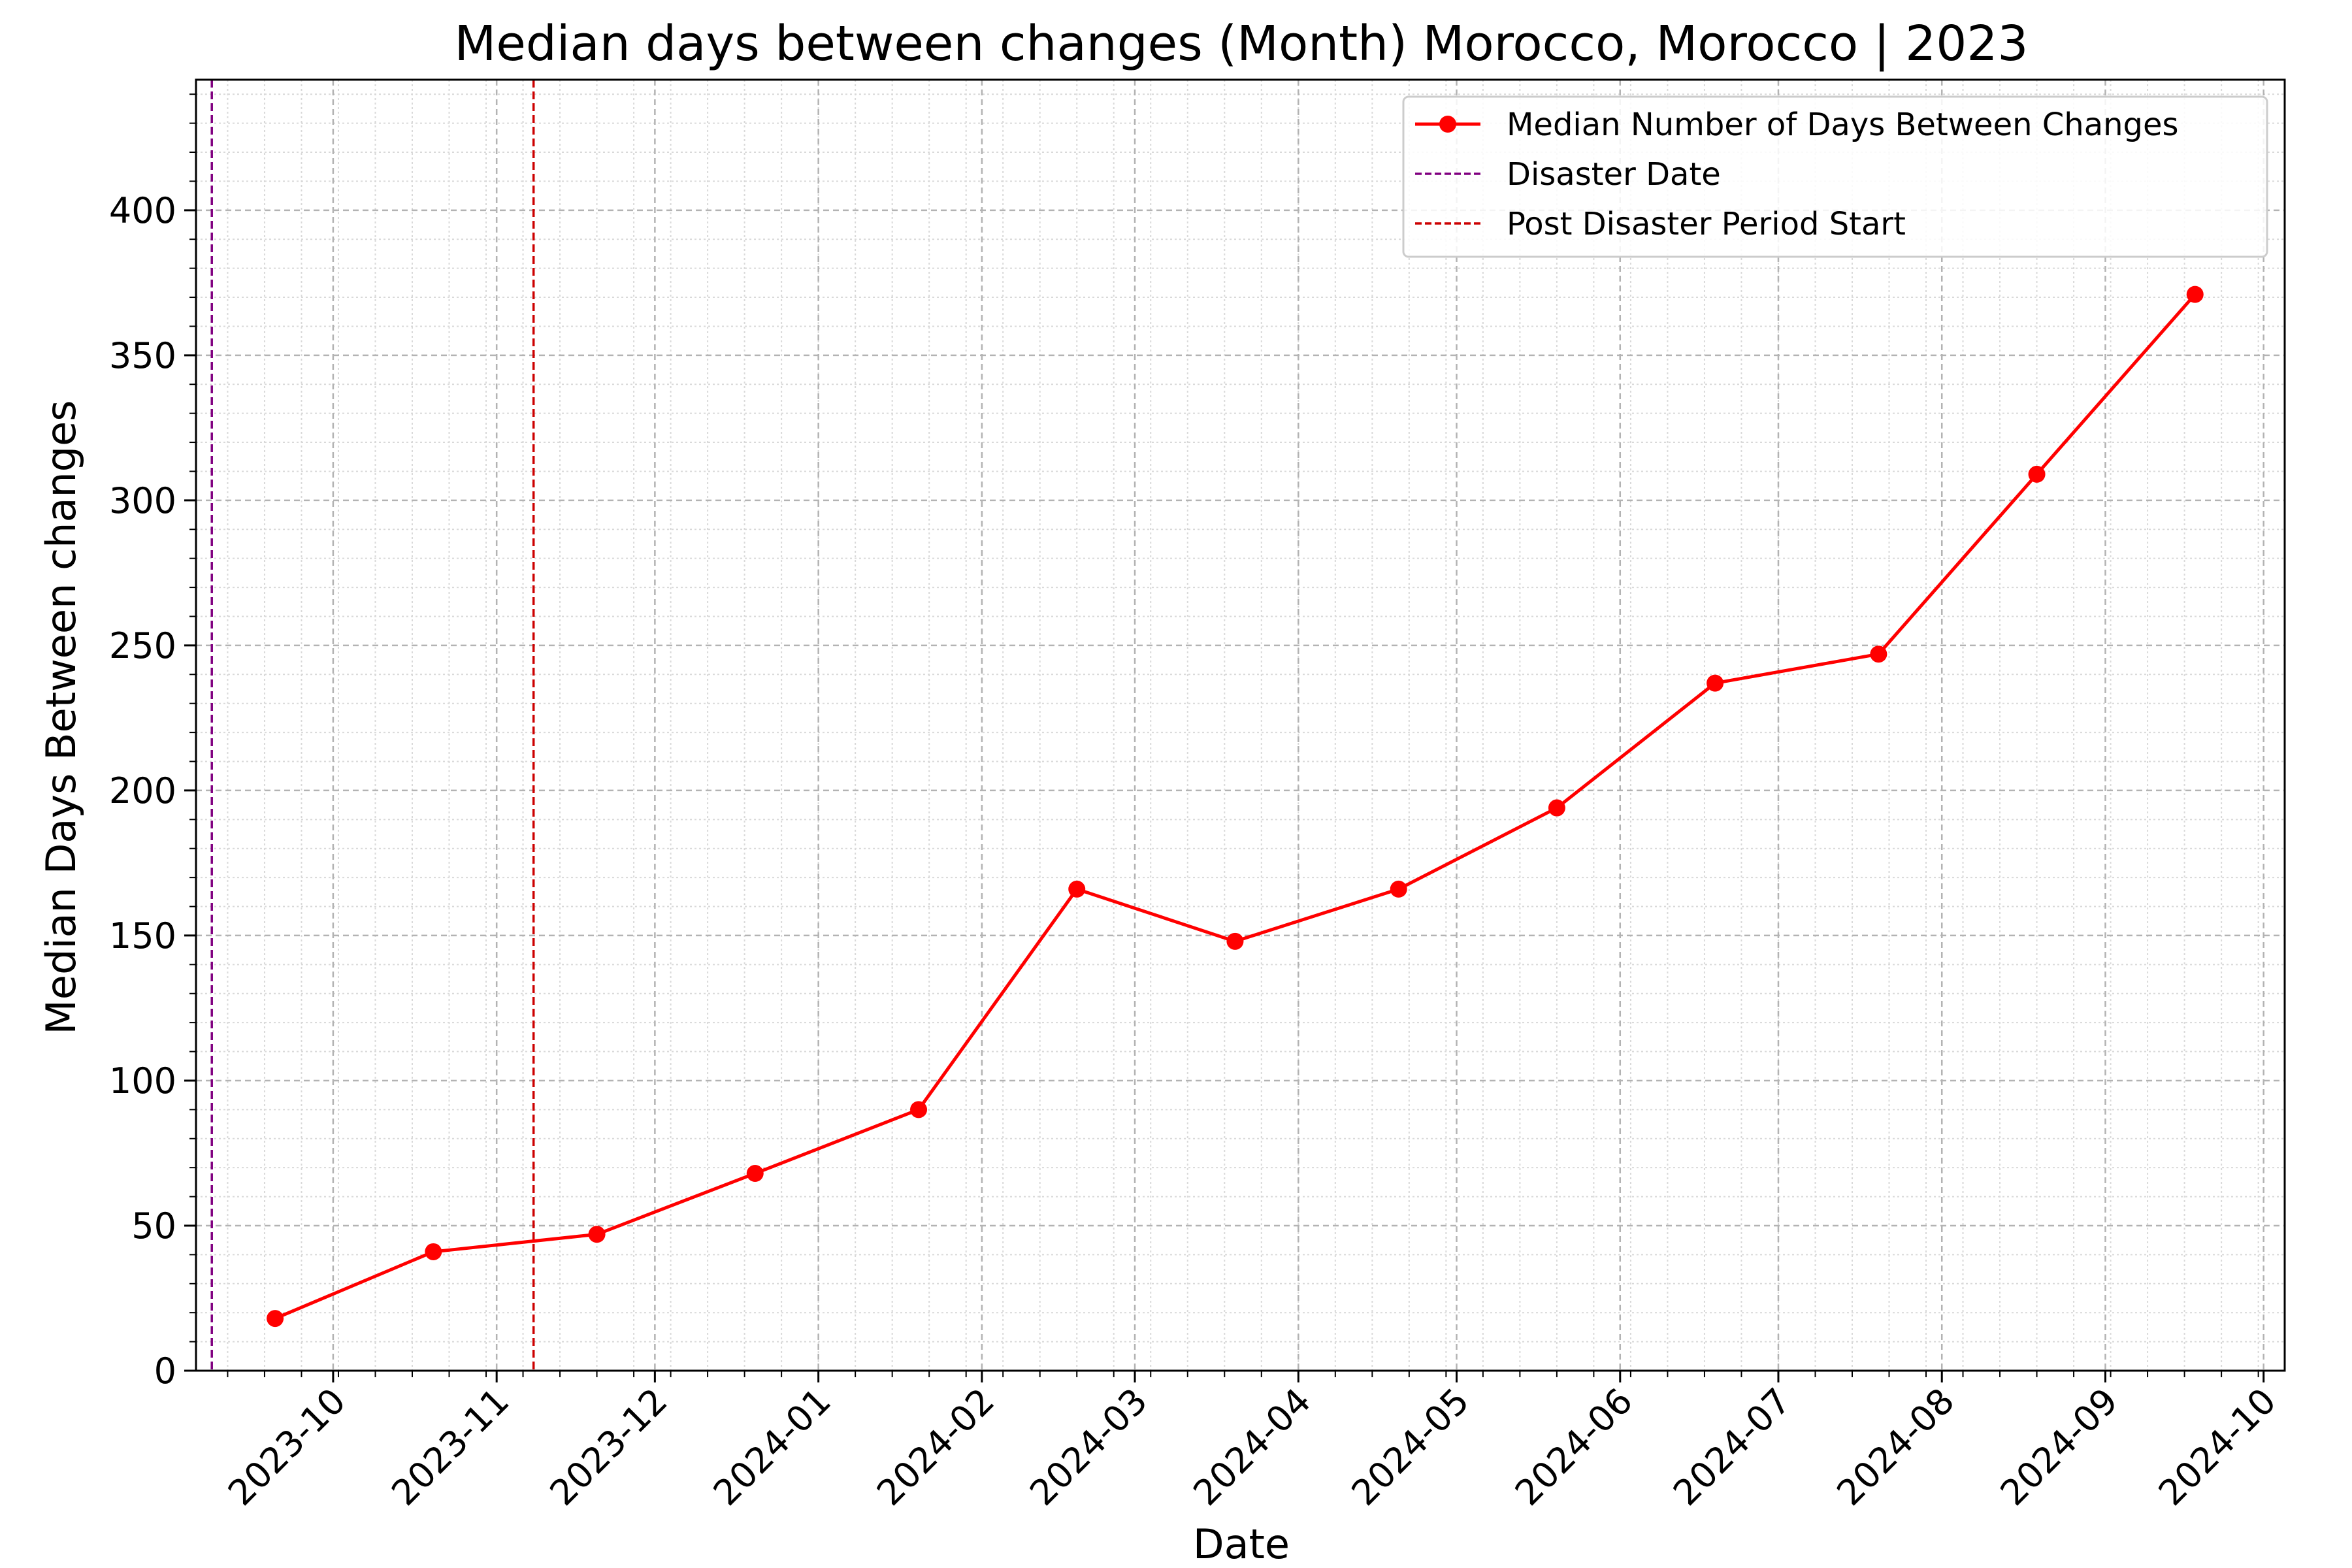  What do you see at coordinates (1447, 124) in the screenshot?
I see `legend-marker` at bounding box center [1447, 124].